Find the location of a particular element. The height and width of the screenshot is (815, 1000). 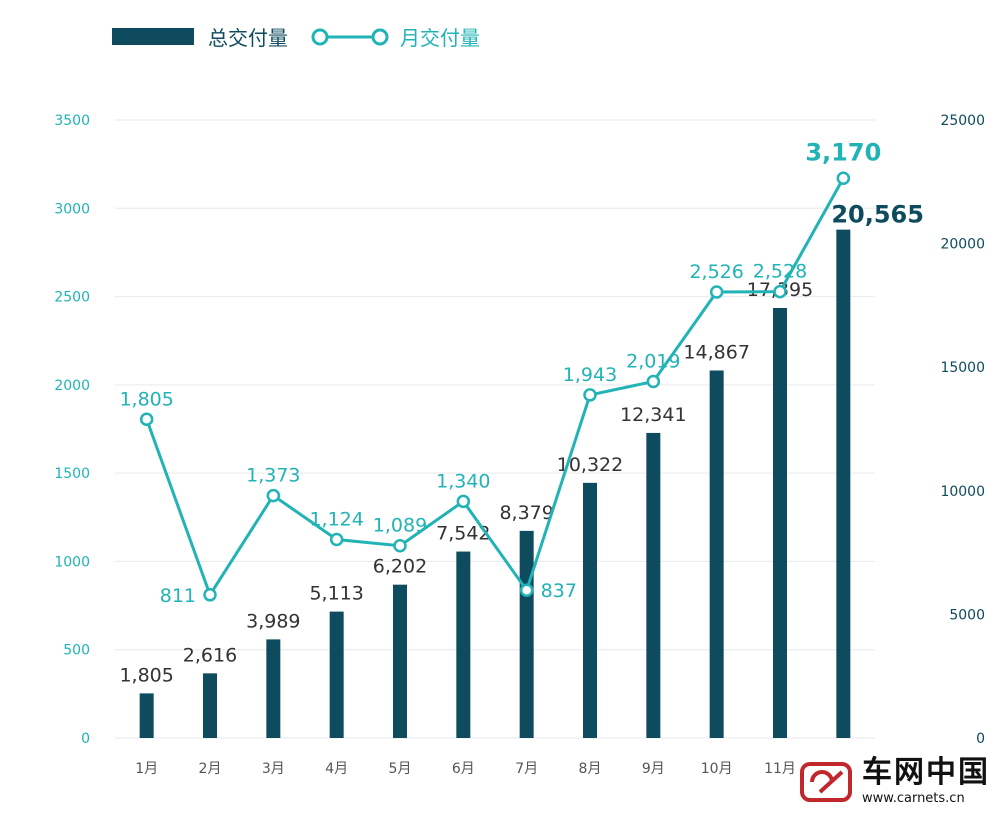

x-axis-tick: 3月 is located at coordinates (273, 769).